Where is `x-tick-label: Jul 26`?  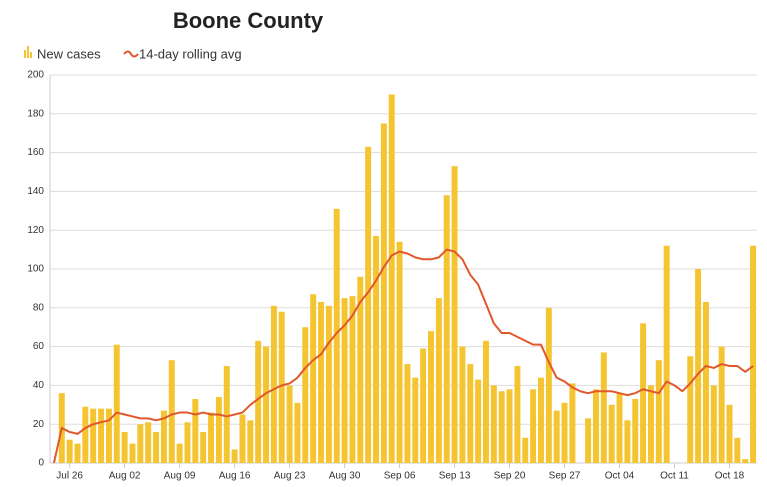 x-tick-label: Jul 26 is located at coordinates (69, 476).